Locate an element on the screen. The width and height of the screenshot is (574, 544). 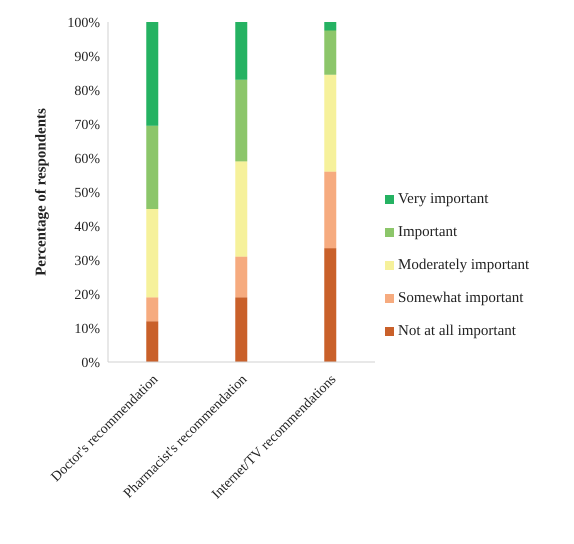
y-axis-title: Percentage of respondents is located at coordinates (41, 192).